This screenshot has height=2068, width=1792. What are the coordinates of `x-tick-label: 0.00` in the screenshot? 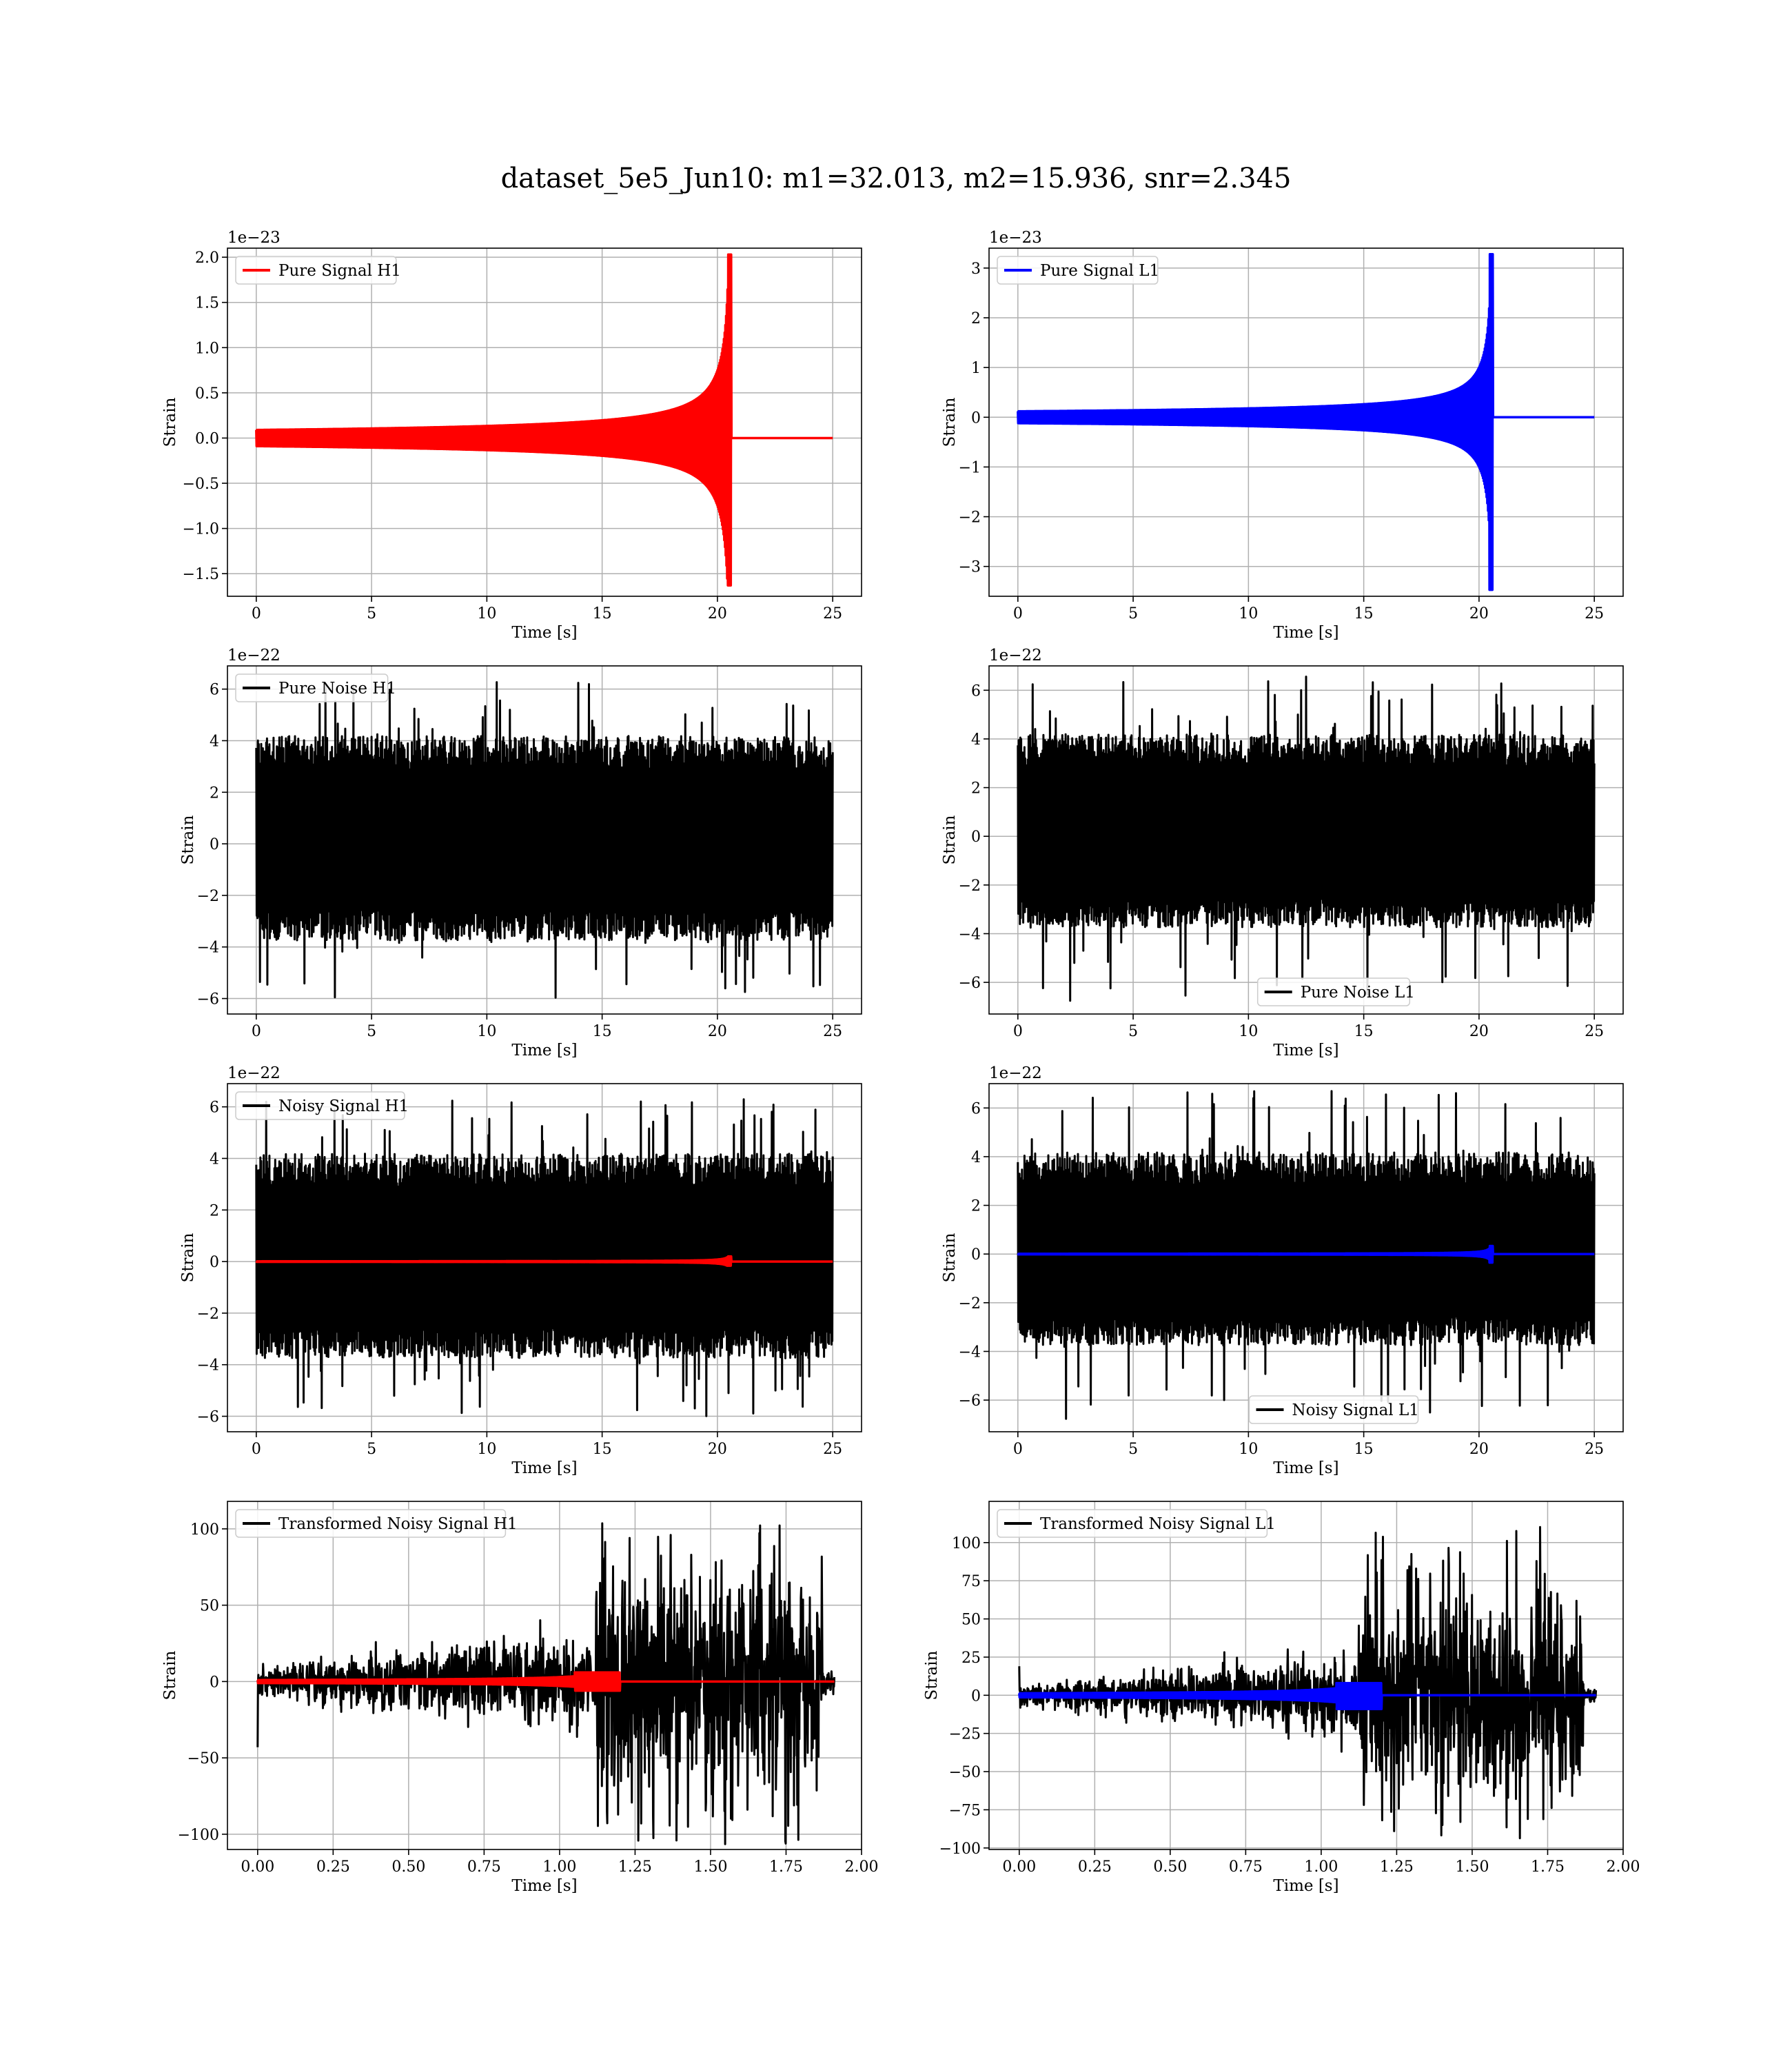 It's located at (1019, 1867).